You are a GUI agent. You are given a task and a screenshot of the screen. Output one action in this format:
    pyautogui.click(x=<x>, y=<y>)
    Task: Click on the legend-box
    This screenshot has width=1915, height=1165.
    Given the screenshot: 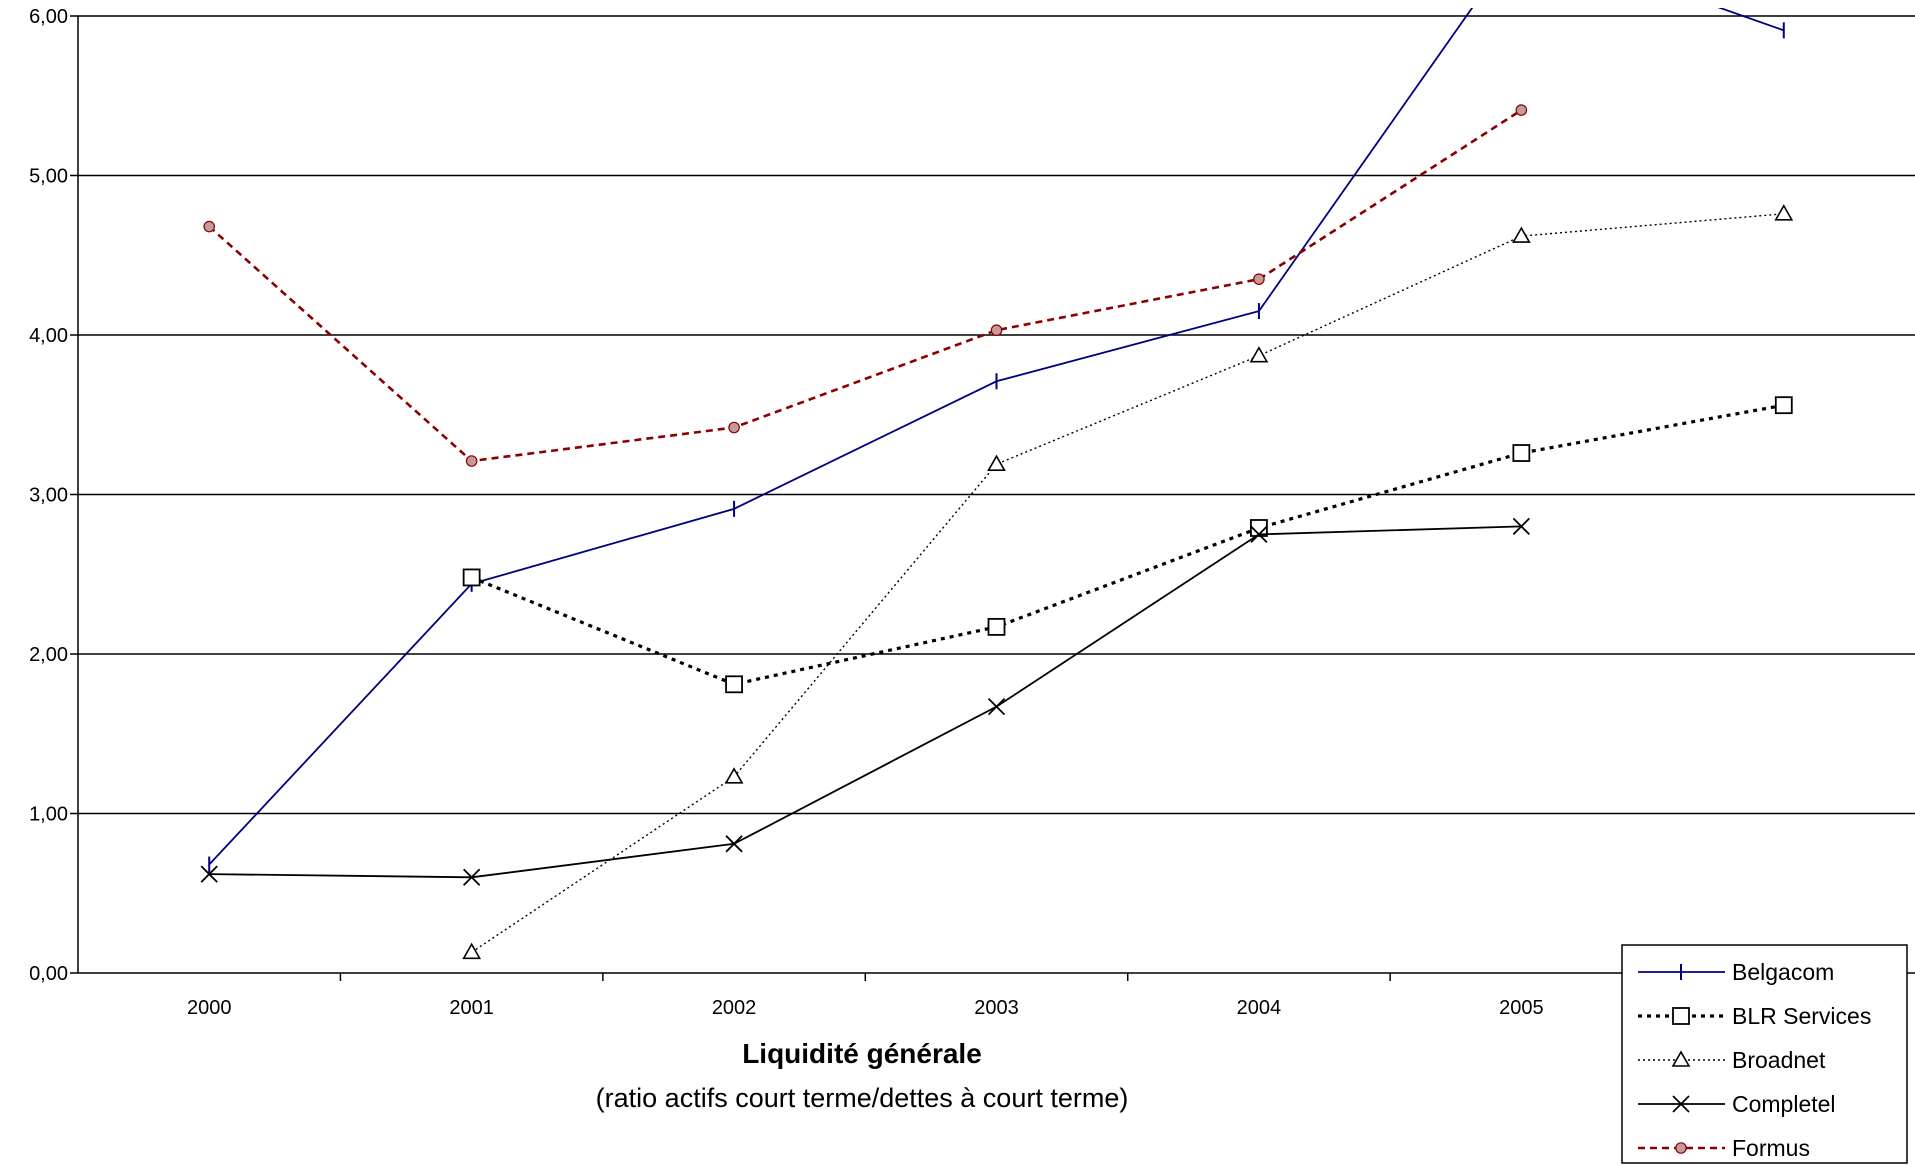 What is the action you would take?
    pyautogui.click(x=1764, y=1054)
    